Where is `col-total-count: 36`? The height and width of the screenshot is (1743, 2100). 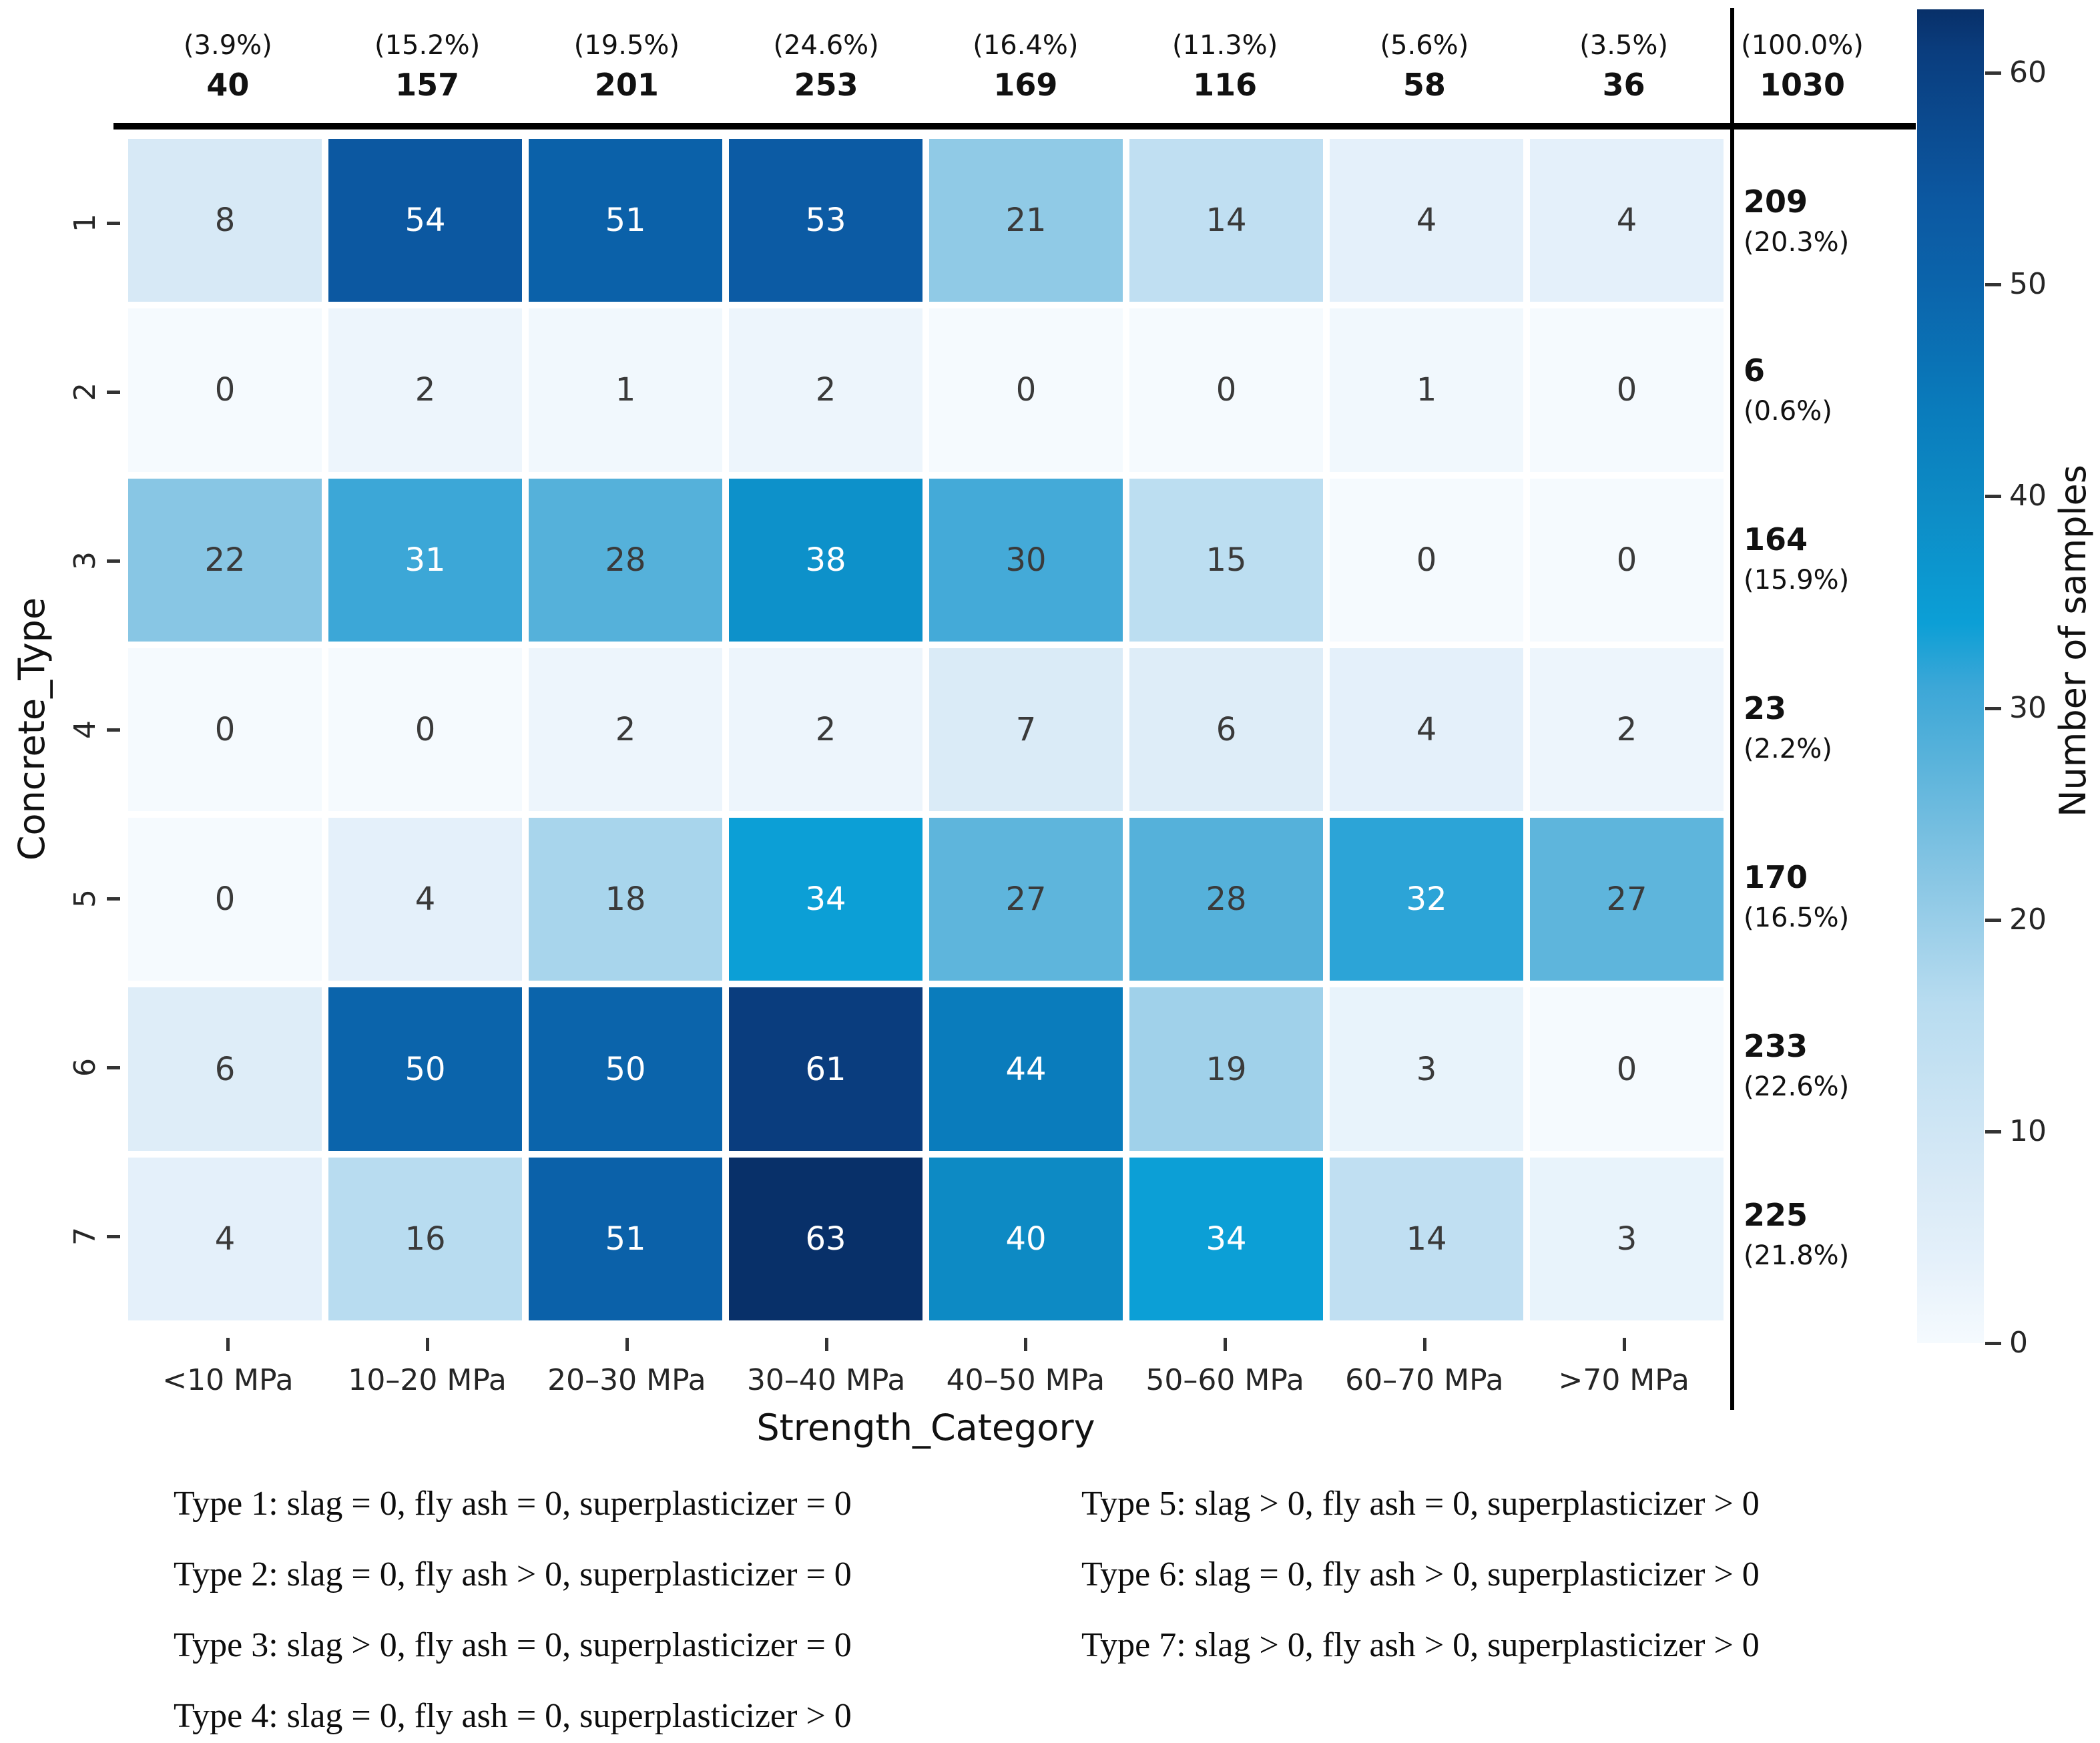 col-total-count: 36 is located at coordinates (1623, 85).